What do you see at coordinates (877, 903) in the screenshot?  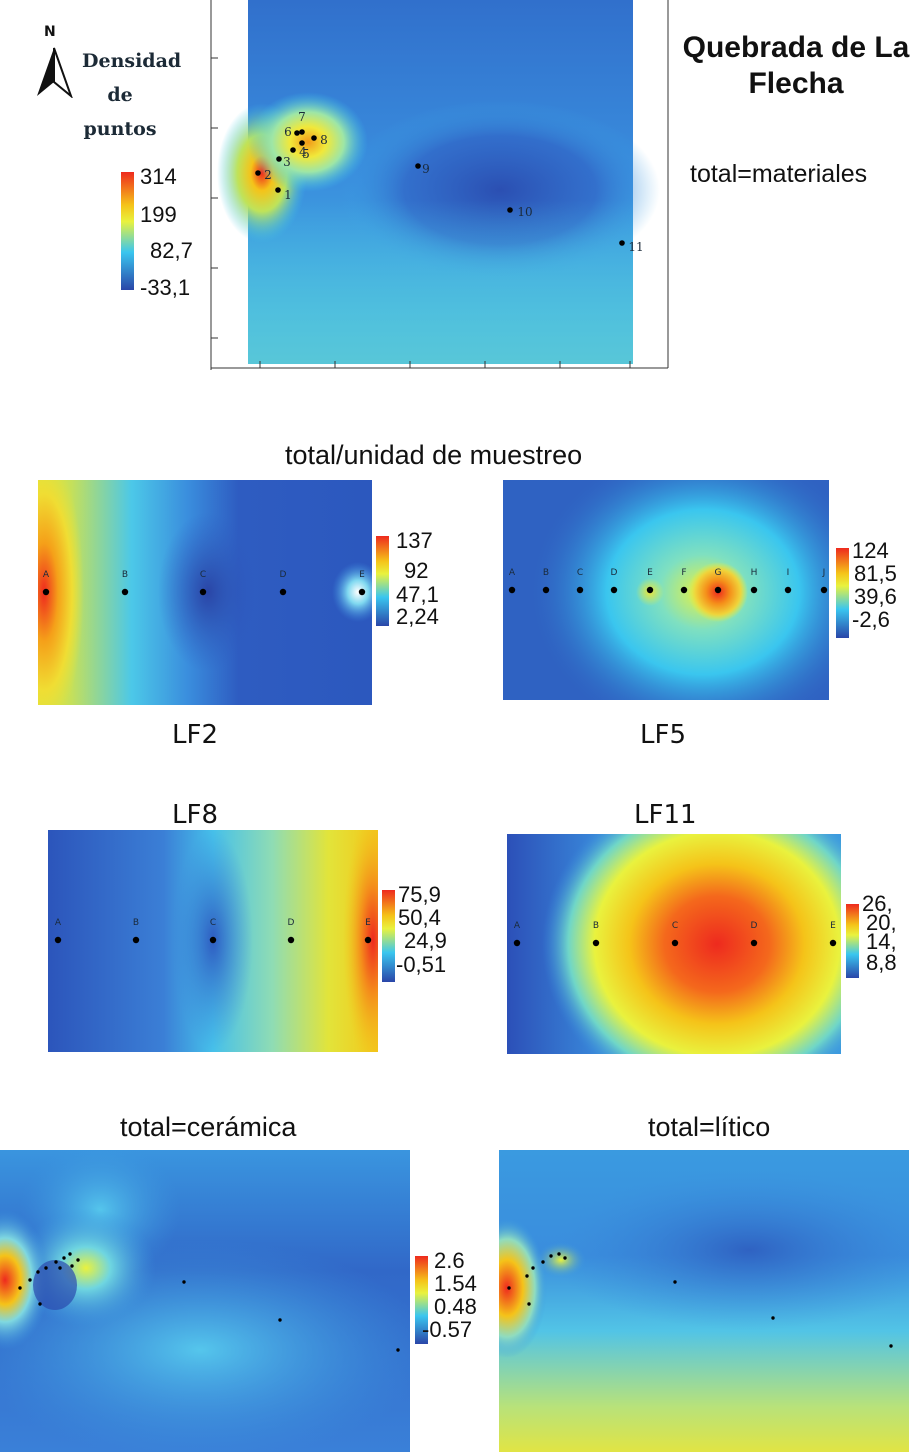 I see `lf11-tick-1: 26,` at bounding box center [877, 903].